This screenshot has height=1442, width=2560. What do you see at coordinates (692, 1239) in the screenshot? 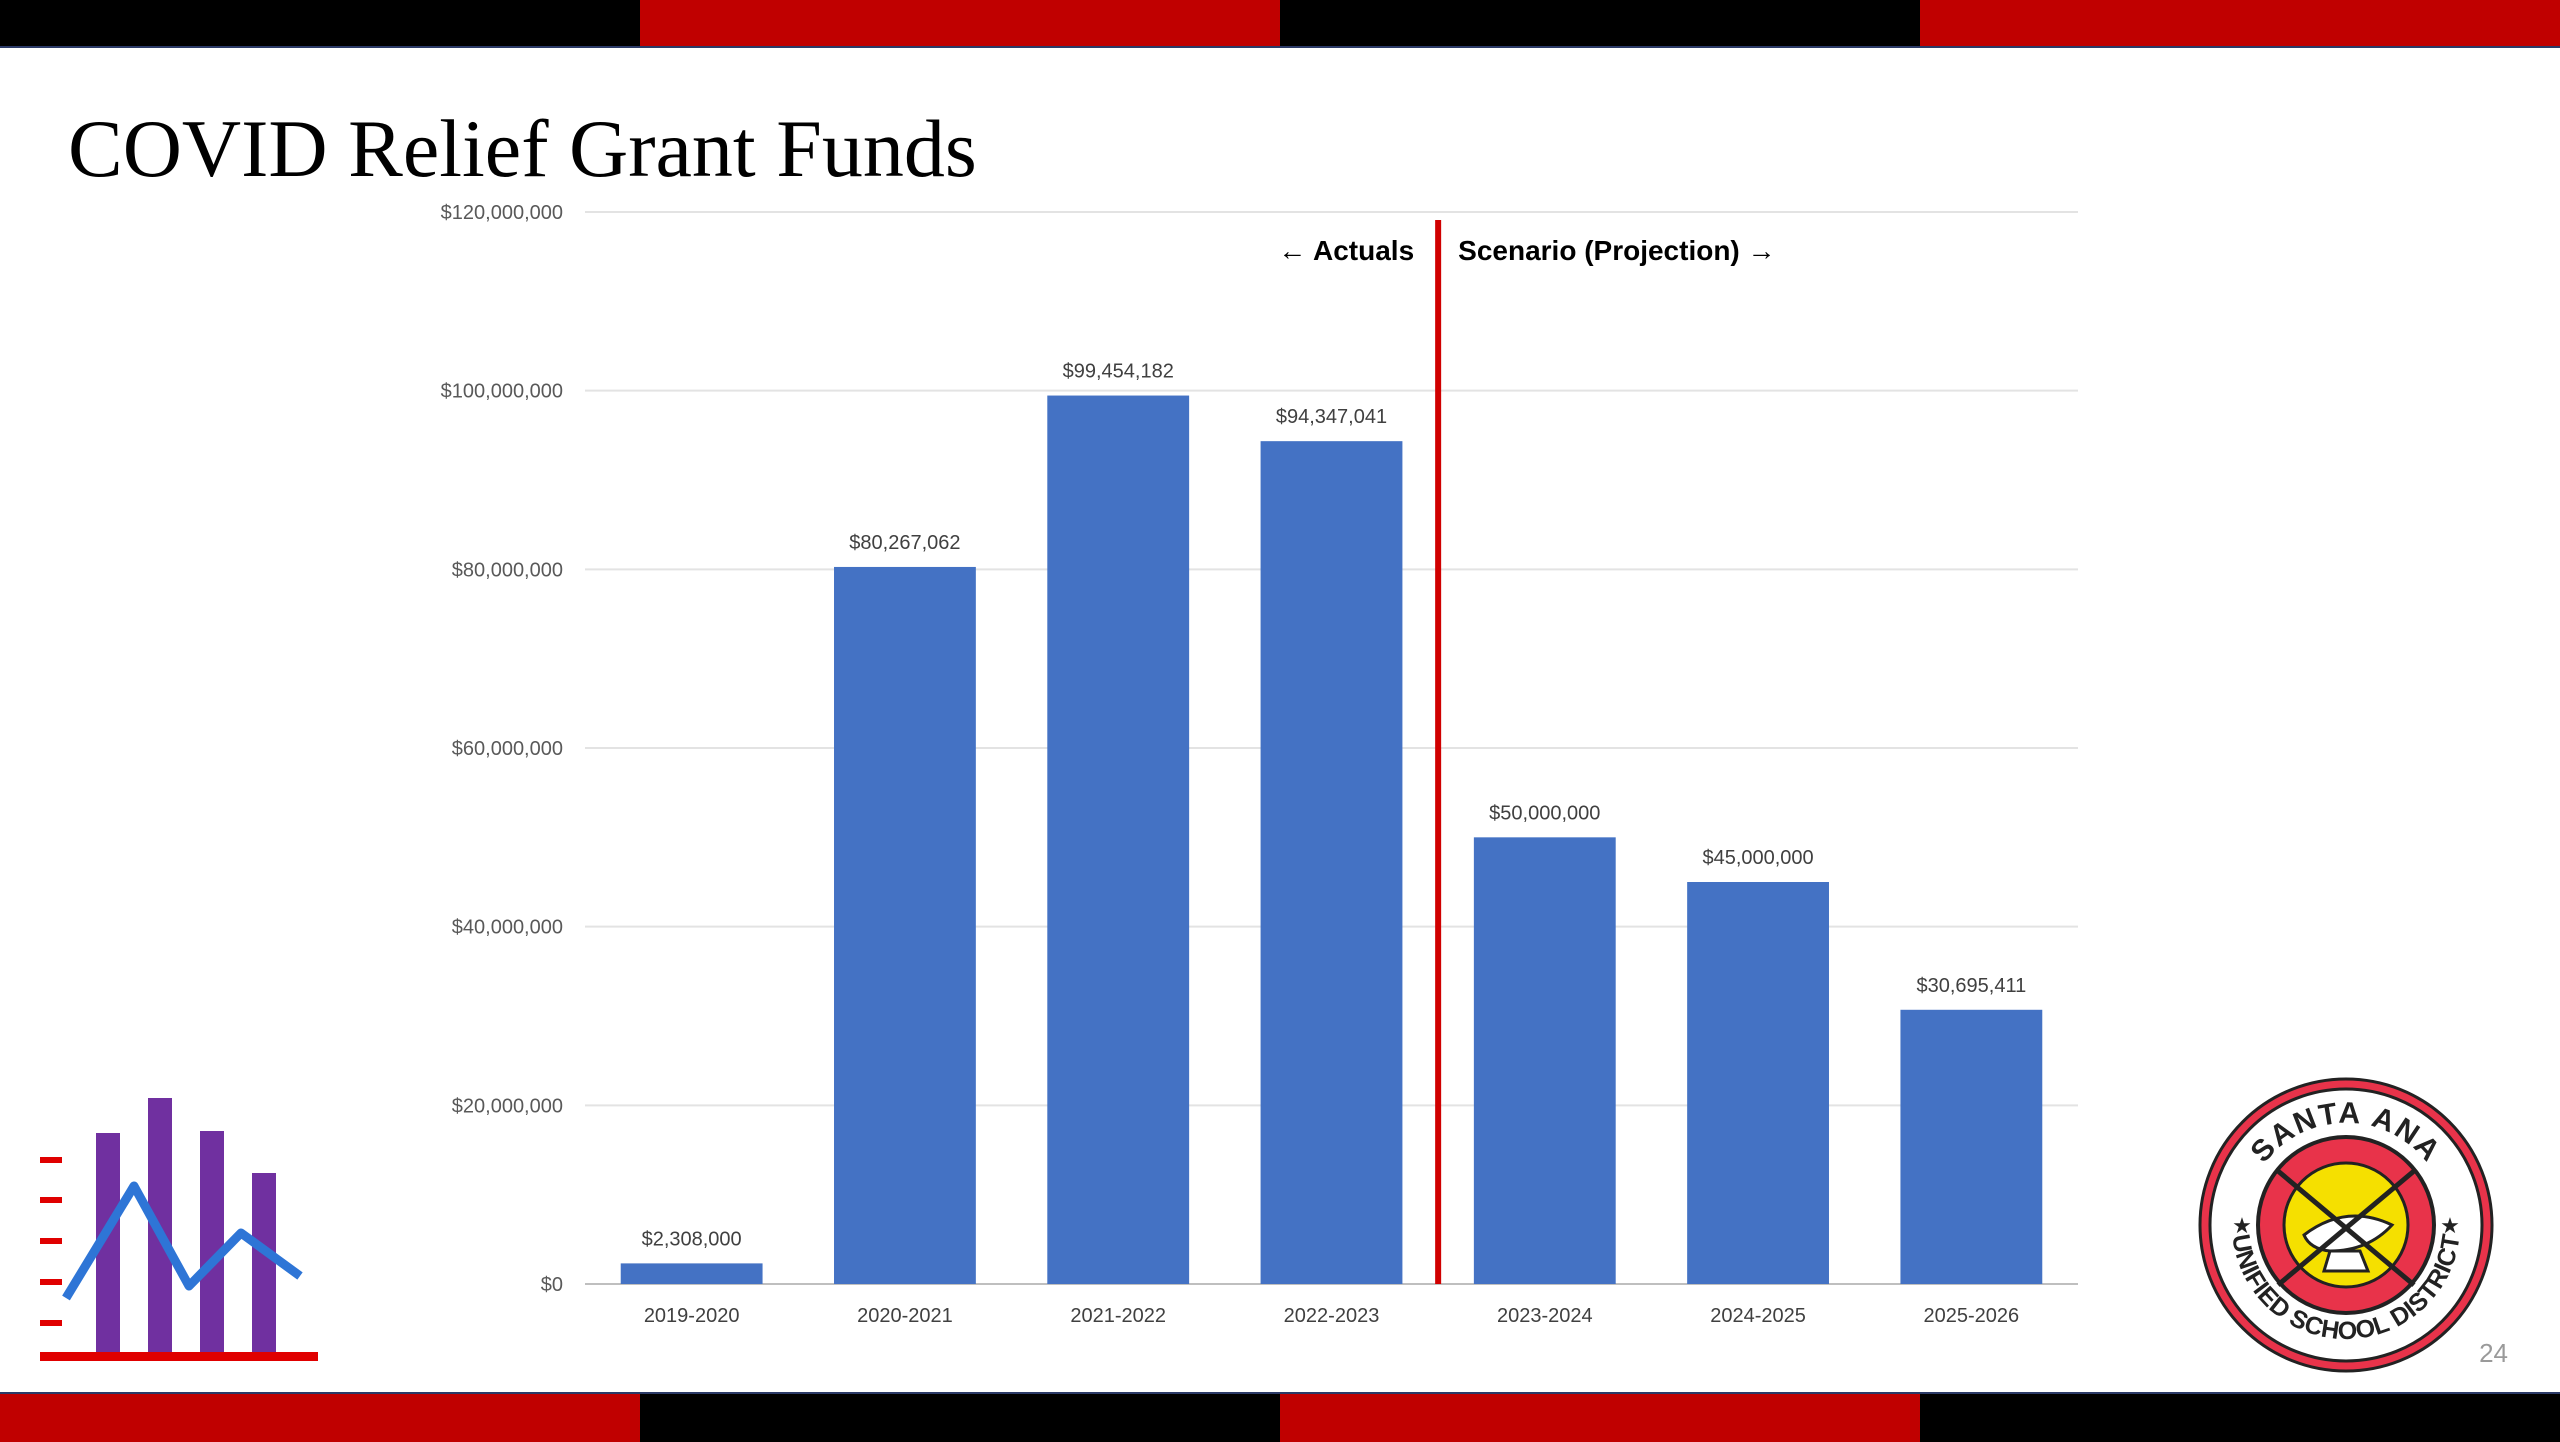
I see `data-label: $2,308,000` at bounding box center [692, 1239].